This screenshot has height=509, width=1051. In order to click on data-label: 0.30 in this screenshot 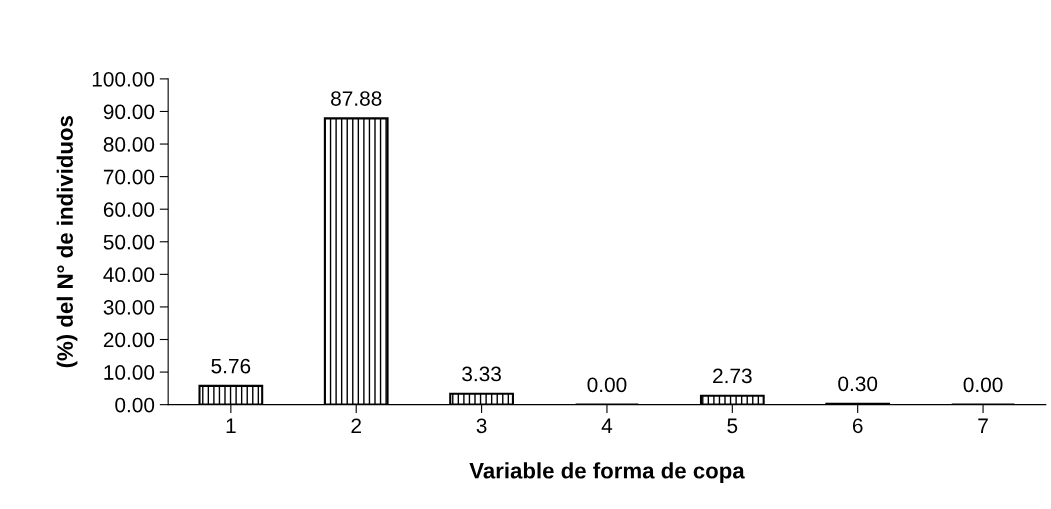, I will do `click(858, 384)`.